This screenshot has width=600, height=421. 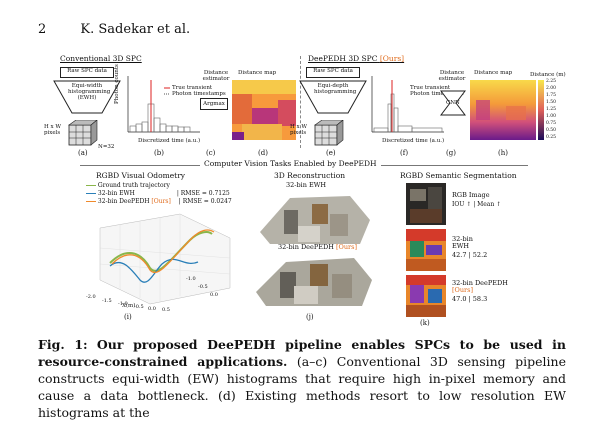 I want to click on ew-histogram-plot, so click(x=163, y=104).